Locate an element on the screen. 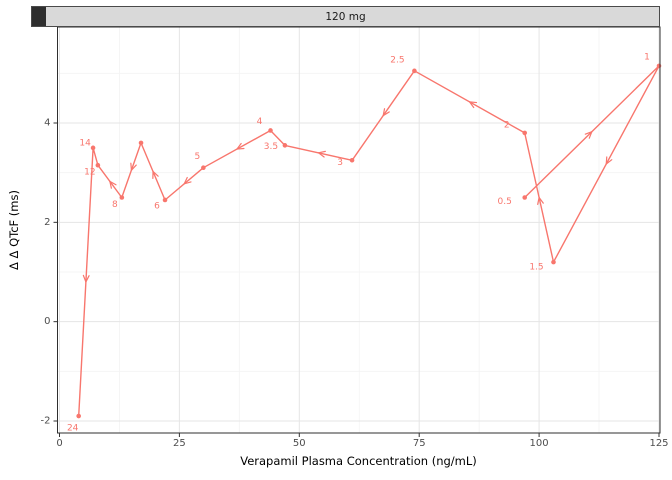 Image resolution: width=672 pixels, height=480 pixels. y-tick-label: 2 is located at coordinates (47, 222).